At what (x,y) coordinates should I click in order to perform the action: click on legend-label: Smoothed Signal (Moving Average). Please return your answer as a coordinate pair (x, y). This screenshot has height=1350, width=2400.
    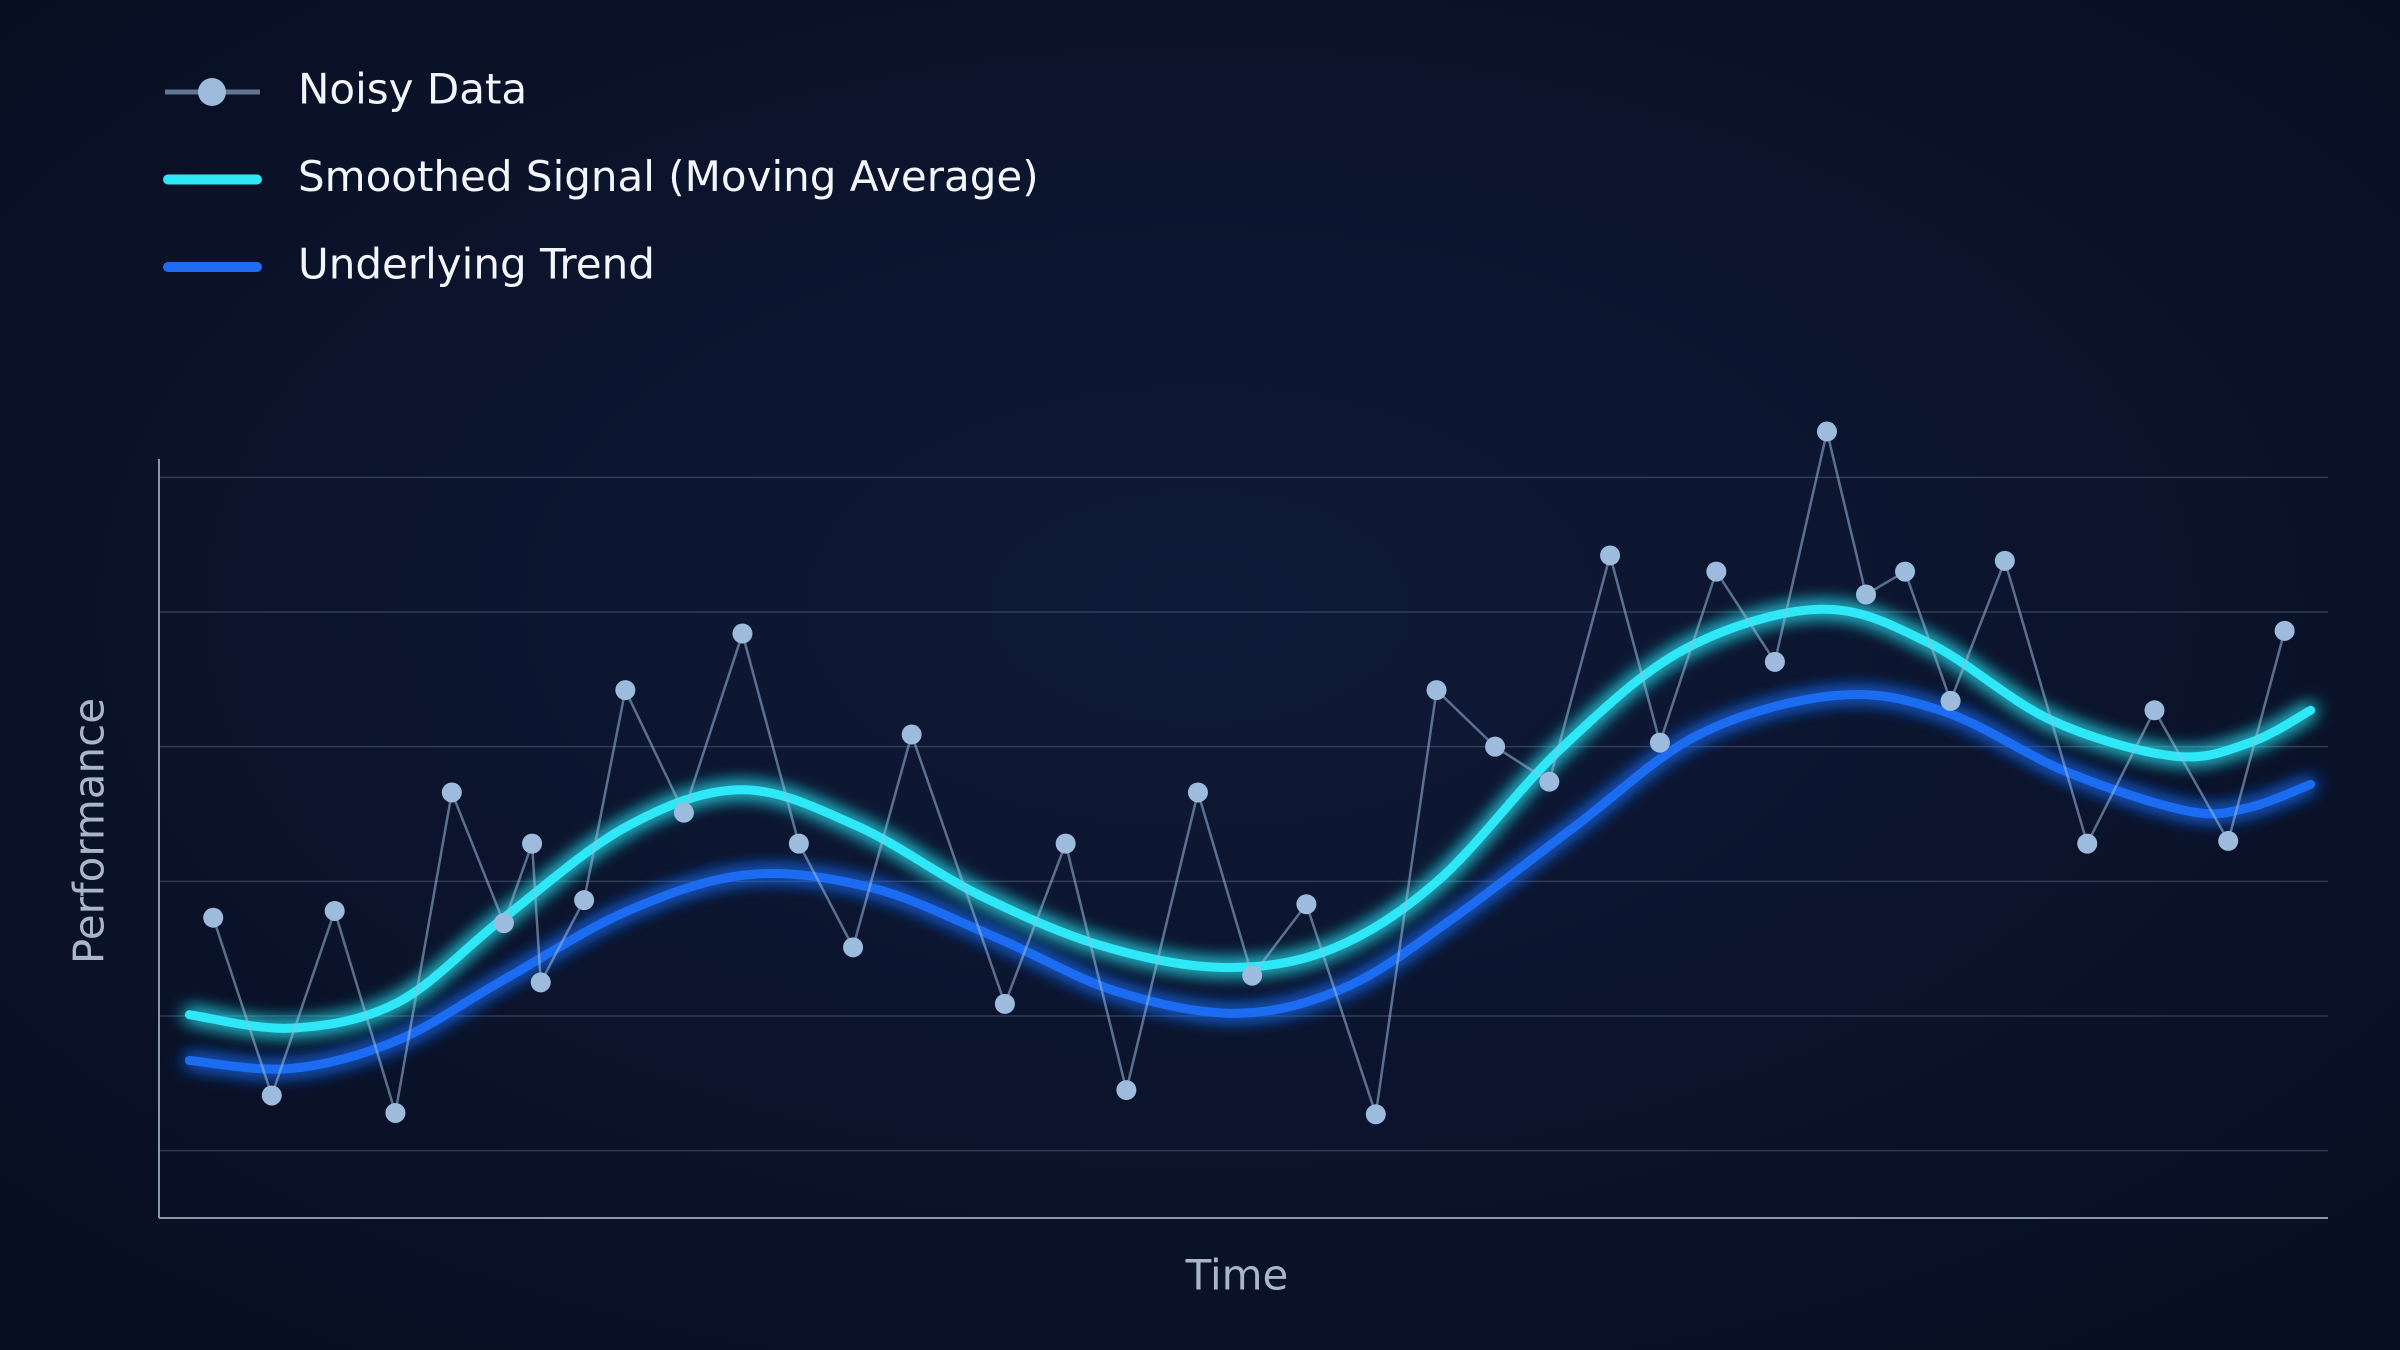
    Looking at the image, I should click on (668, 176).